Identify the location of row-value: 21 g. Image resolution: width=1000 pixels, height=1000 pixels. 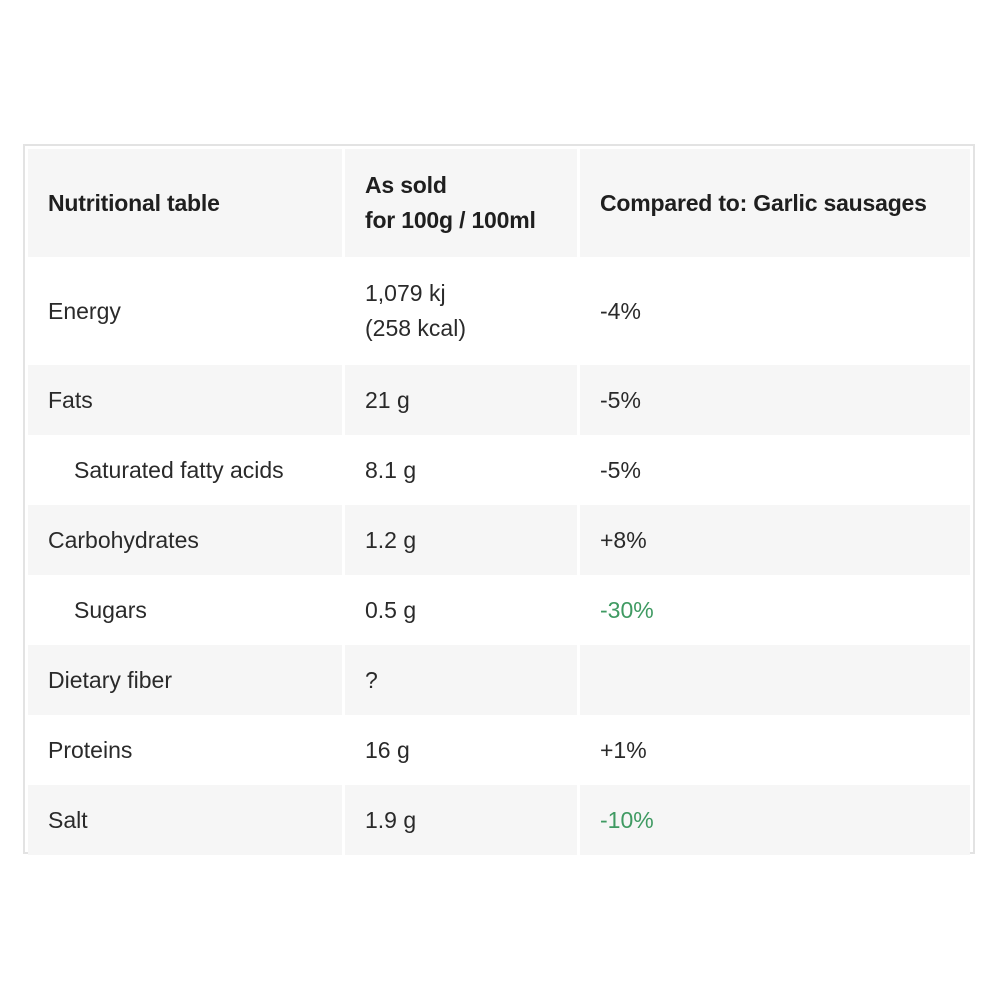
(462, 400).